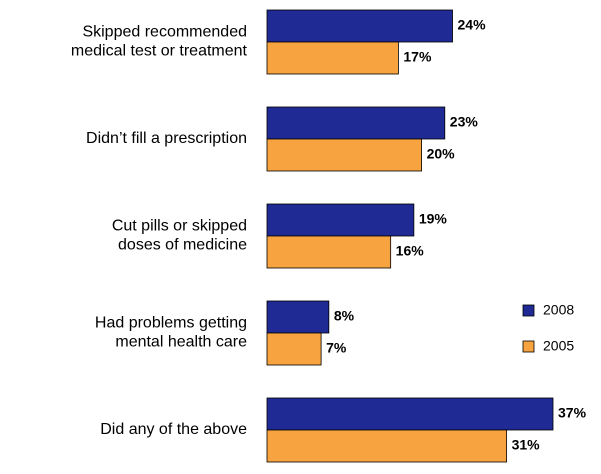 The width and height of the screenshot is (601, 474). Describe the element at coordinates (336, 348) in the screenshot. I see `value-label: 7%` at that location.